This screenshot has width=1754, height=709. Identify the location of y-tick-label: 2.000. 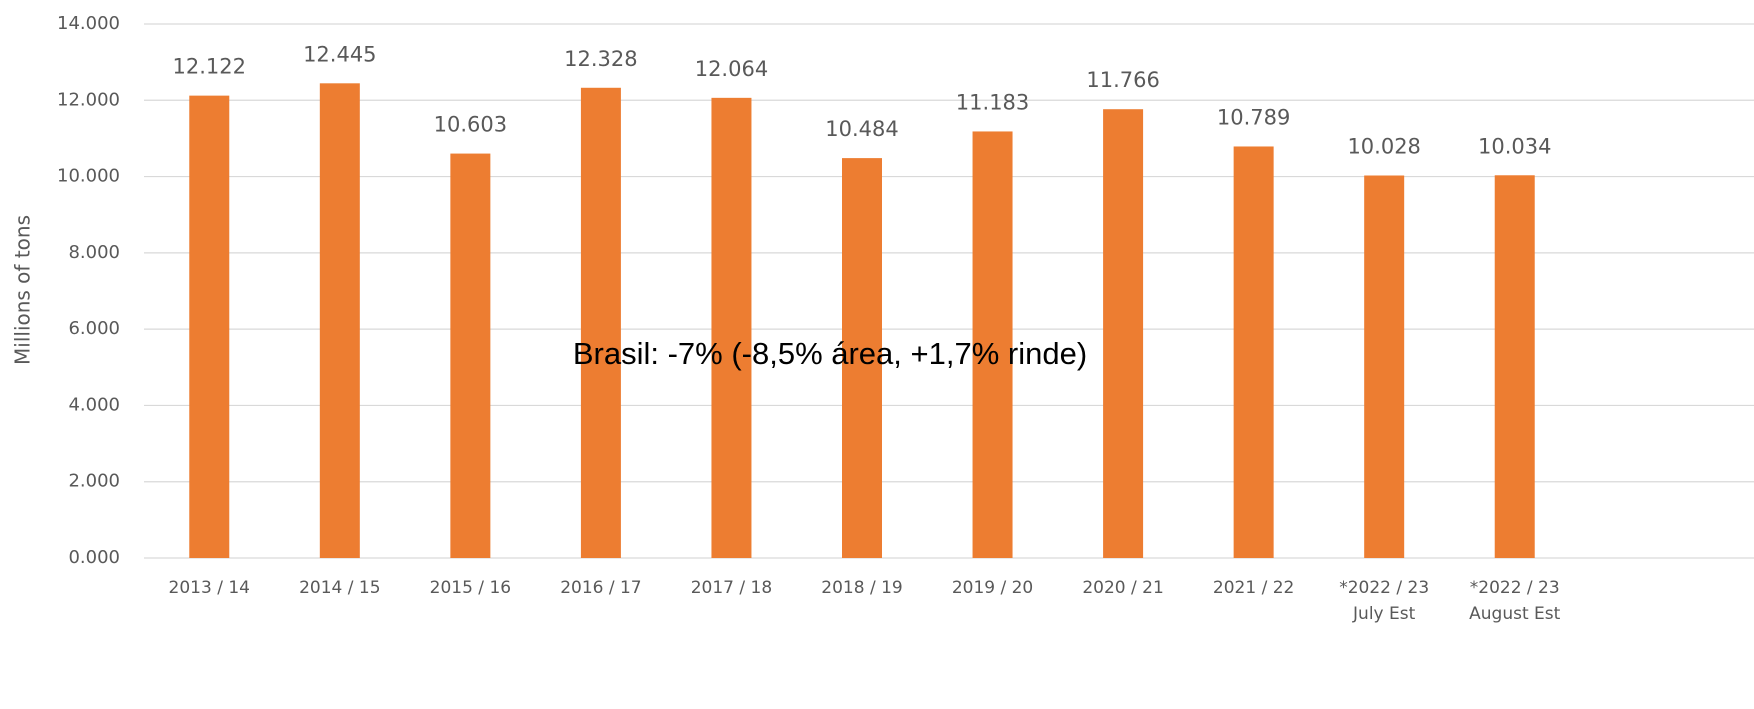
(94, 481).